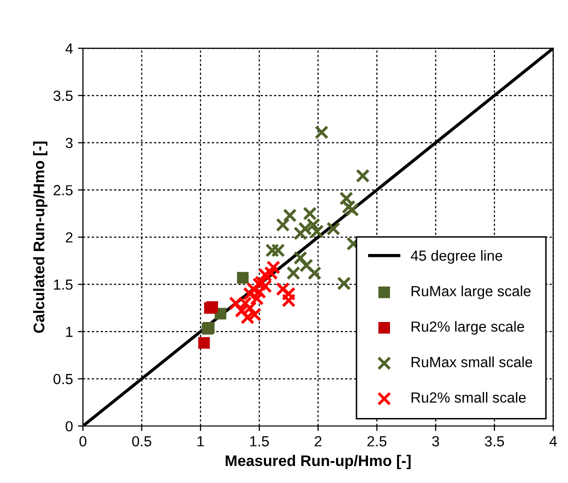 The width and height of the screenshot is (568, 483). I want to click on legend-label: 45 degree line, so click(456, 257).